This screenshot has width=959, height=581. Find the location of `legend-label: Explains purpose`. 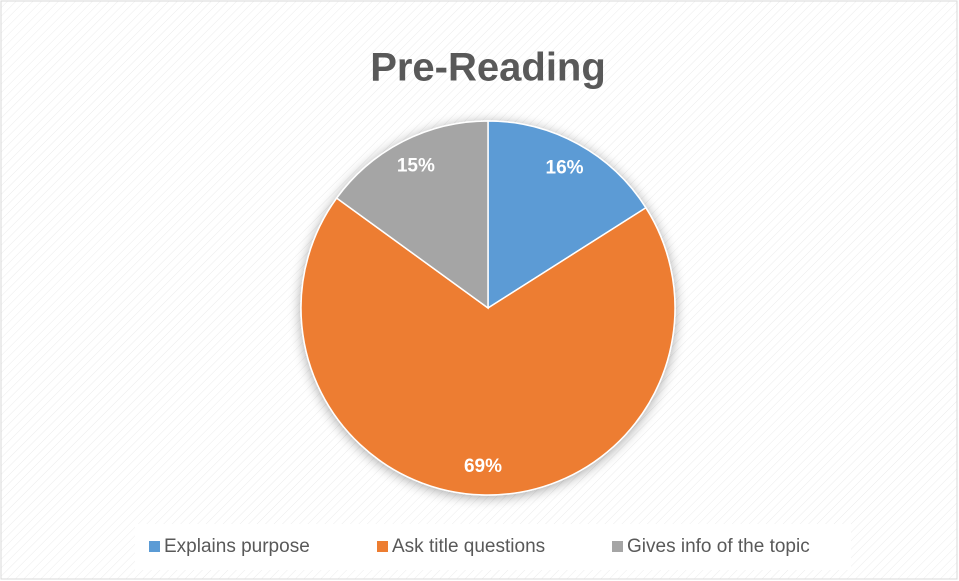

legend-label: Explains purpose is located at coordinates (237, 546).